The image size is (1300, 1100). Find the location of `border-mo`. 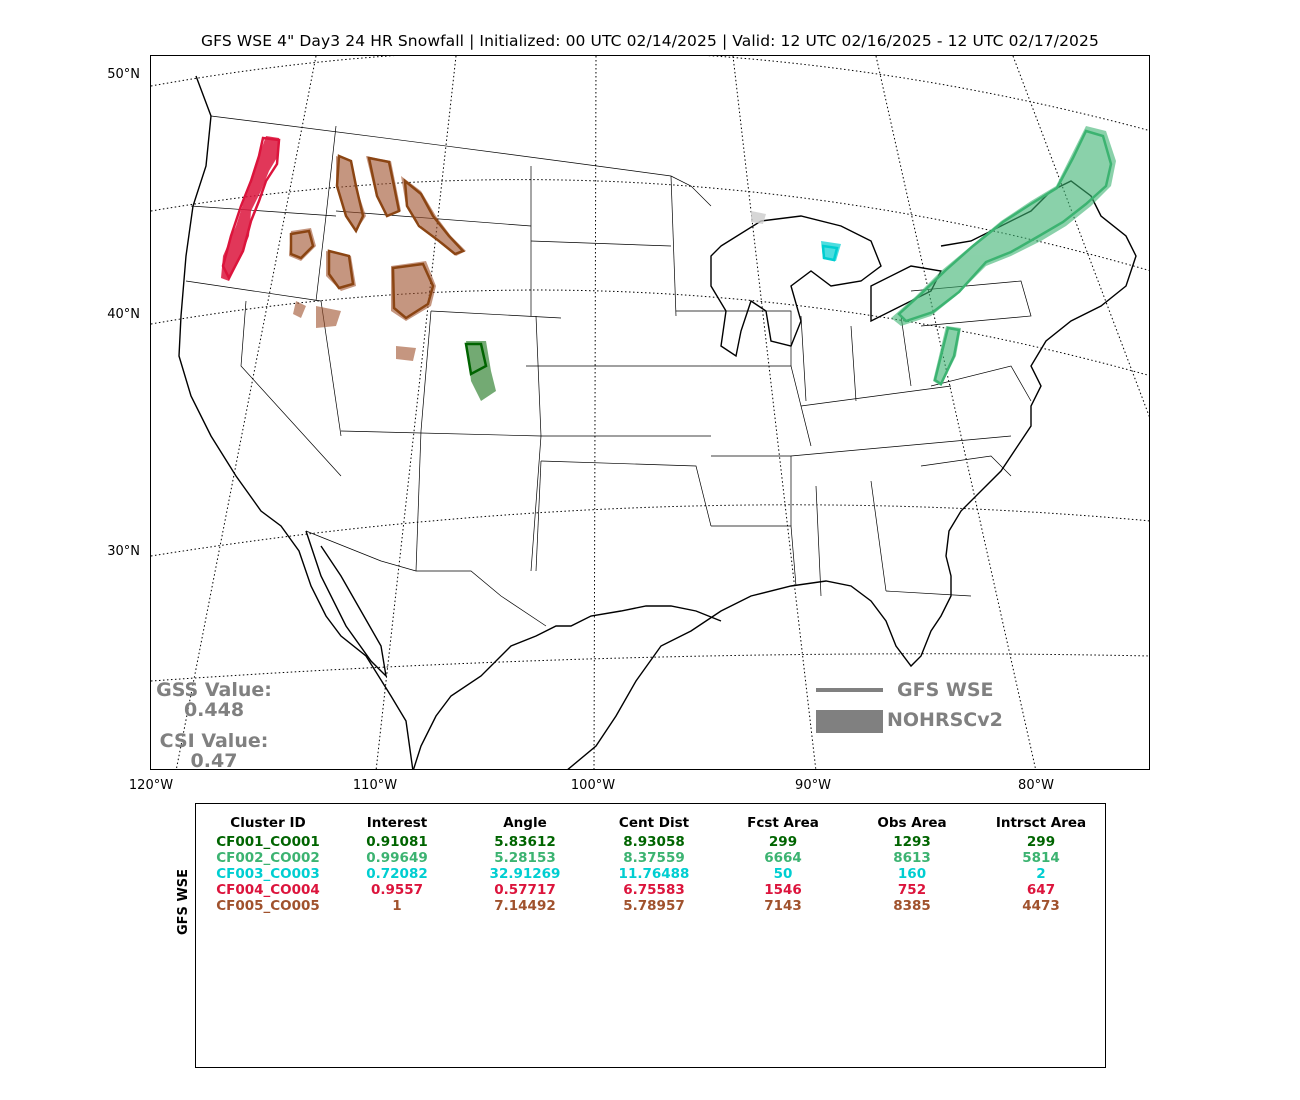

border-mo is located at coordinates (761, 406).